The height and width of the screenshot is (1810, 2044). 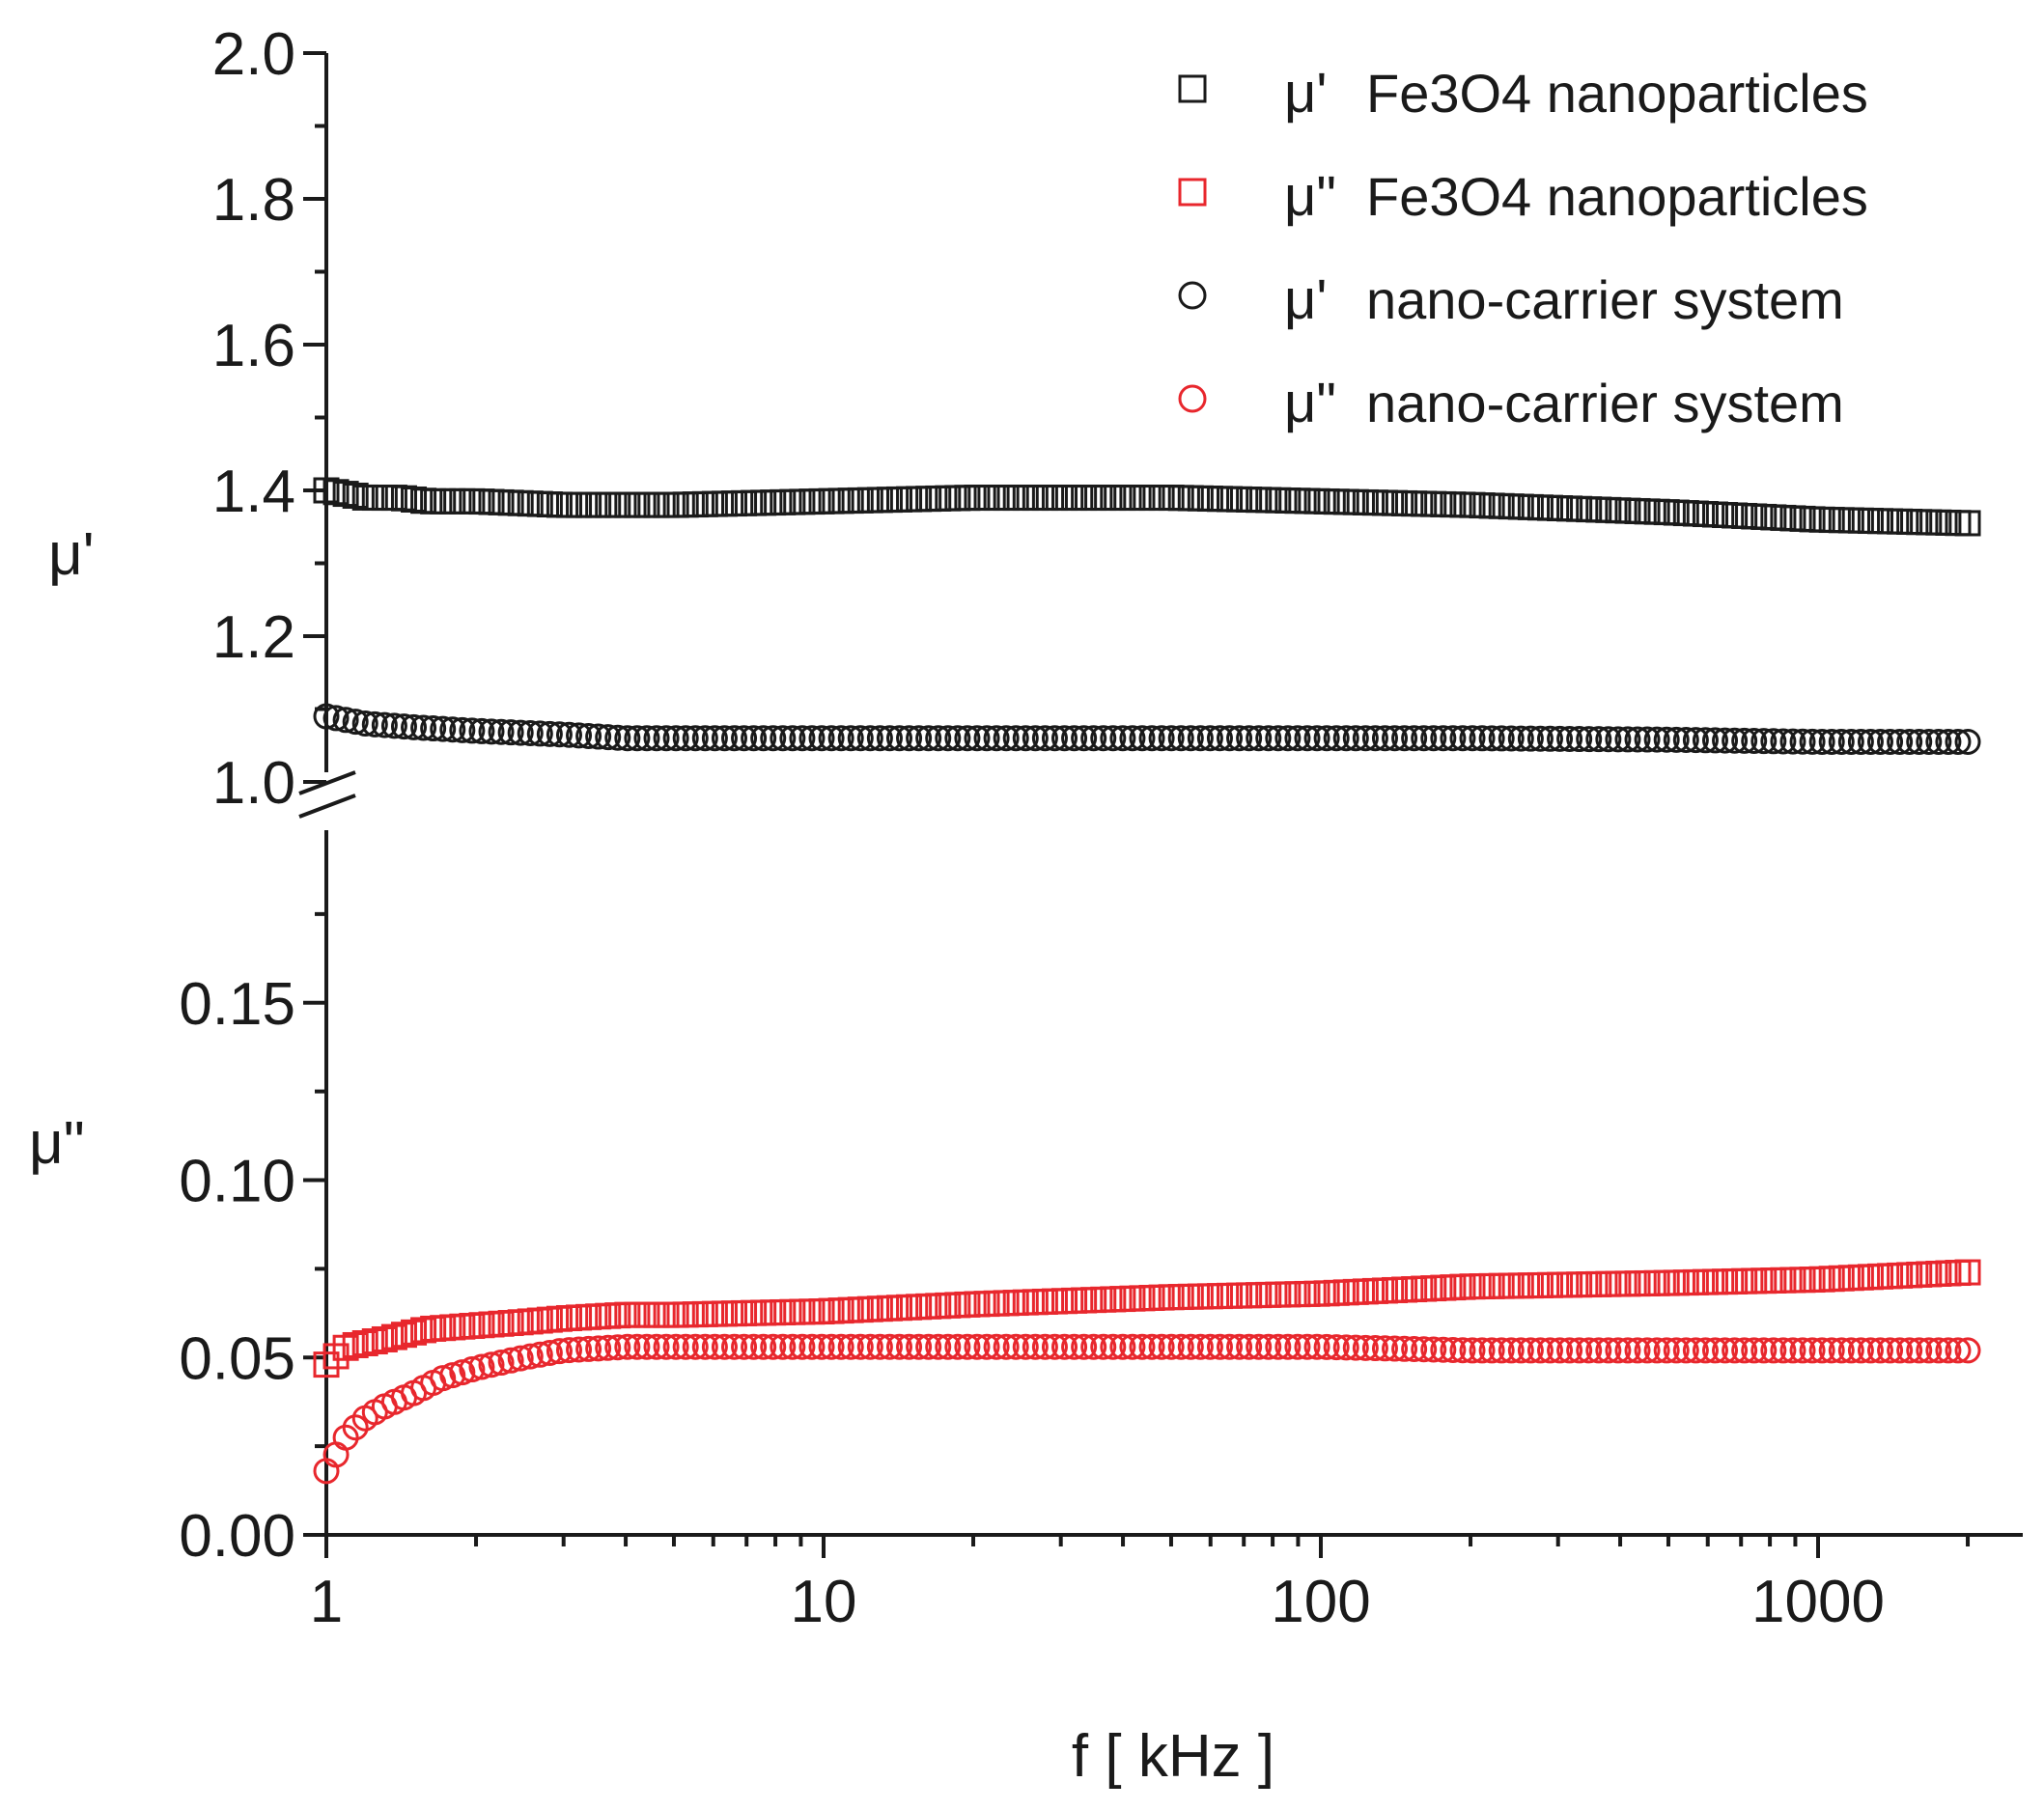 I want to click on x-tick-label: 100, so click(x=1321, y=1602).